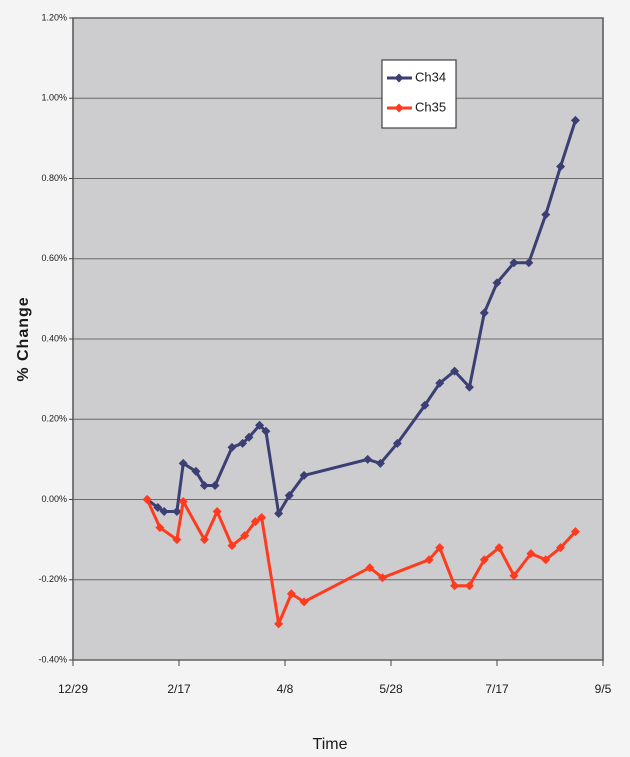 The image size is (630, 757). Describe the element at coordinates (73, 689) in the screenshot. I see `x-tick-label: 12/29` at that location.